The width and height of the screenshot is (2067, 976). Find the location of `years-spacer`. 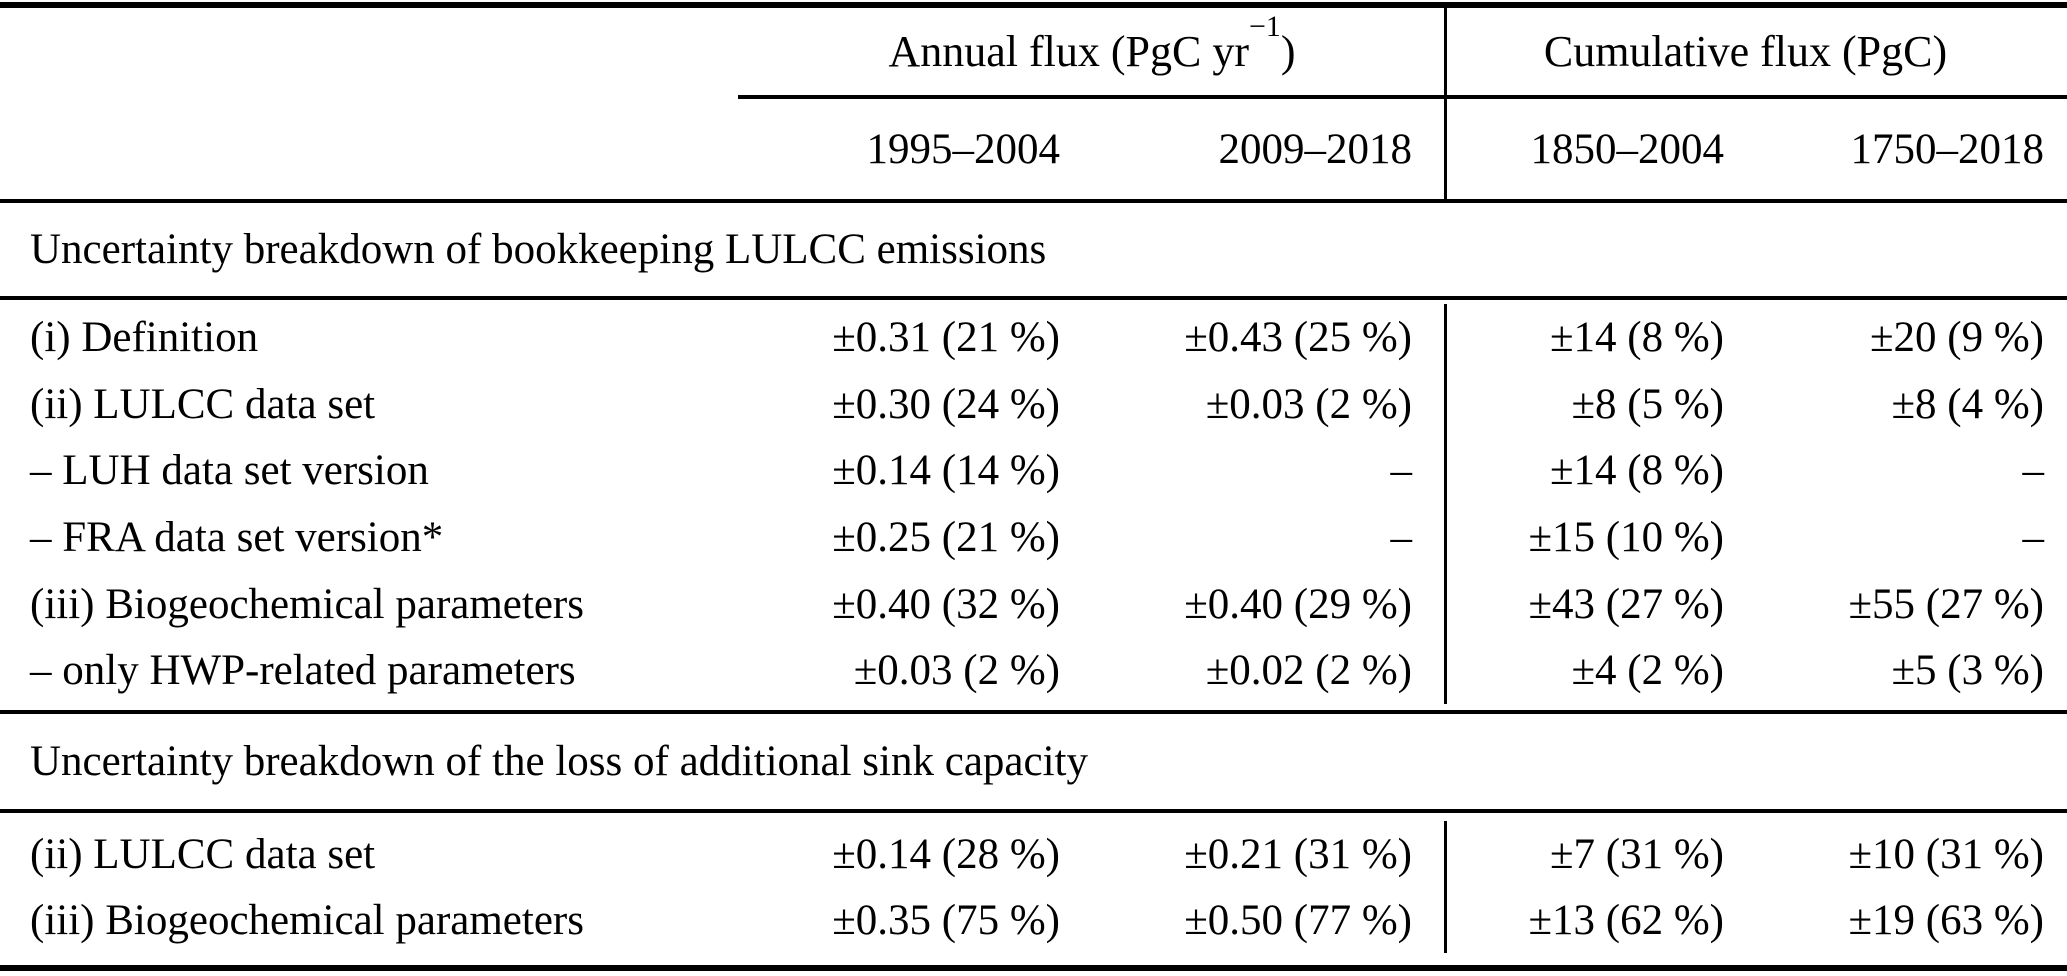

years-spacer is located at coordinates (370, 149).